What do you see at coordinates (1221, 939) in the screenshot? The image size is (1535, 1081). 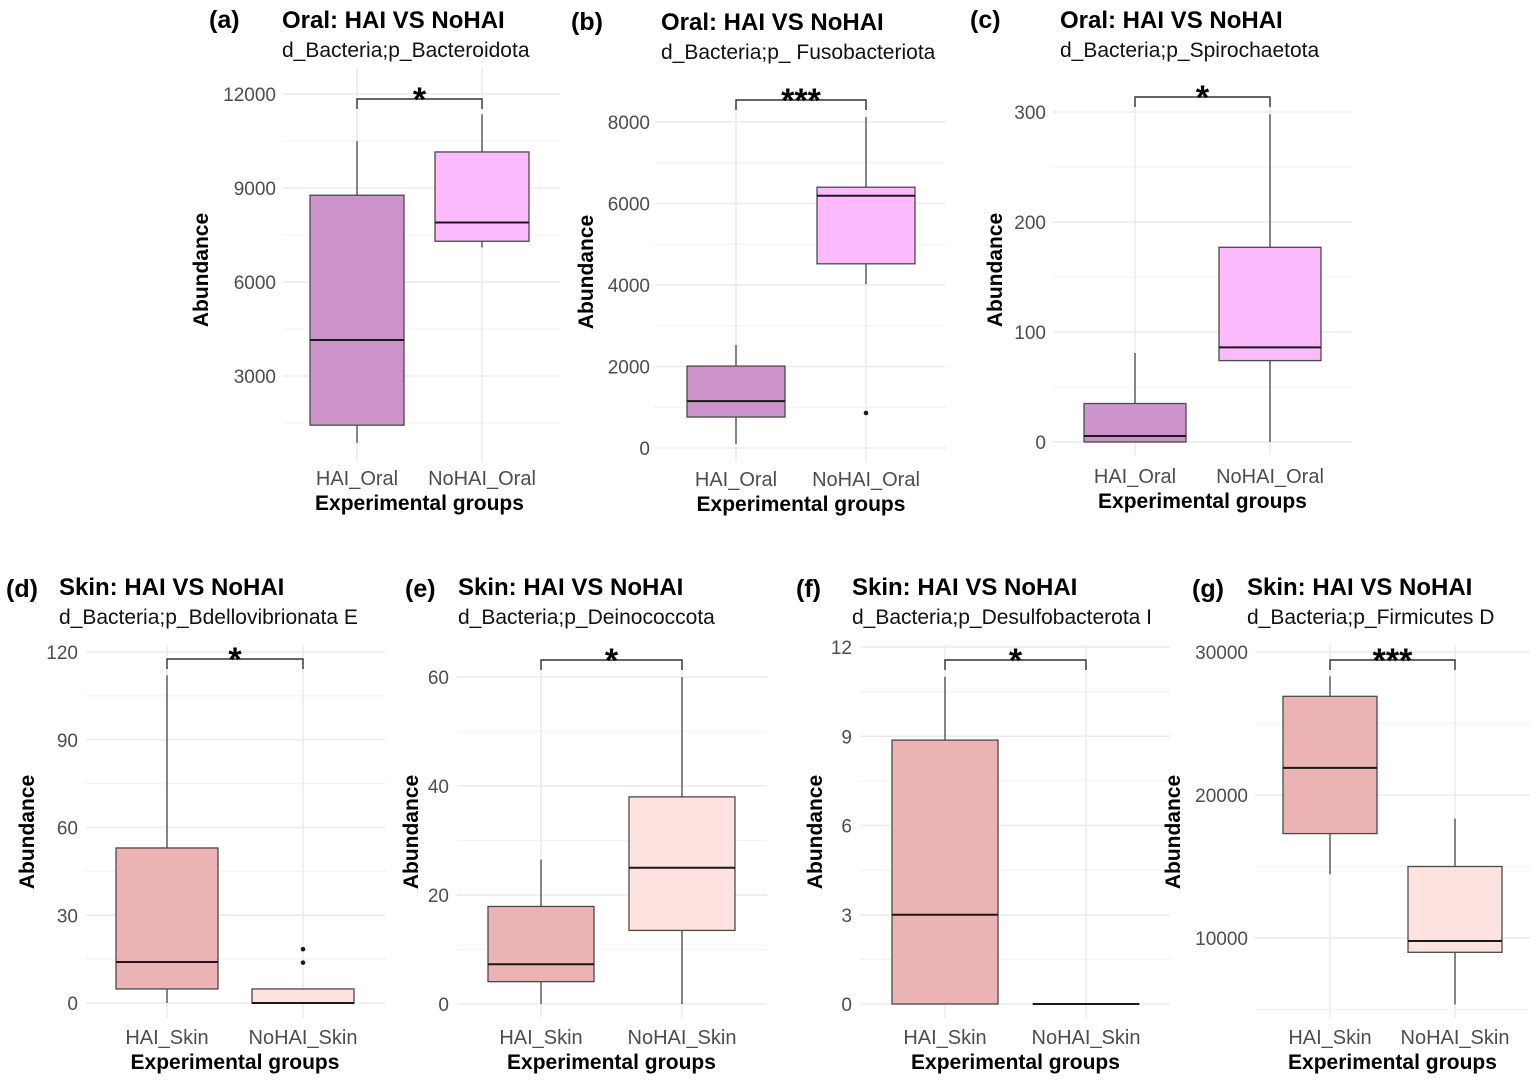 I see `y-tick-label: 10000` at bounding box center [1221, 939].